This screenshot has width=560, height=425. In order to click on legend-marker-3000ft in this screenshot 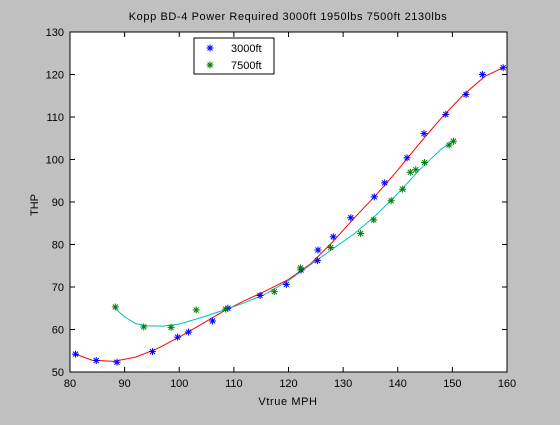, I will do `click(210, 48)`.